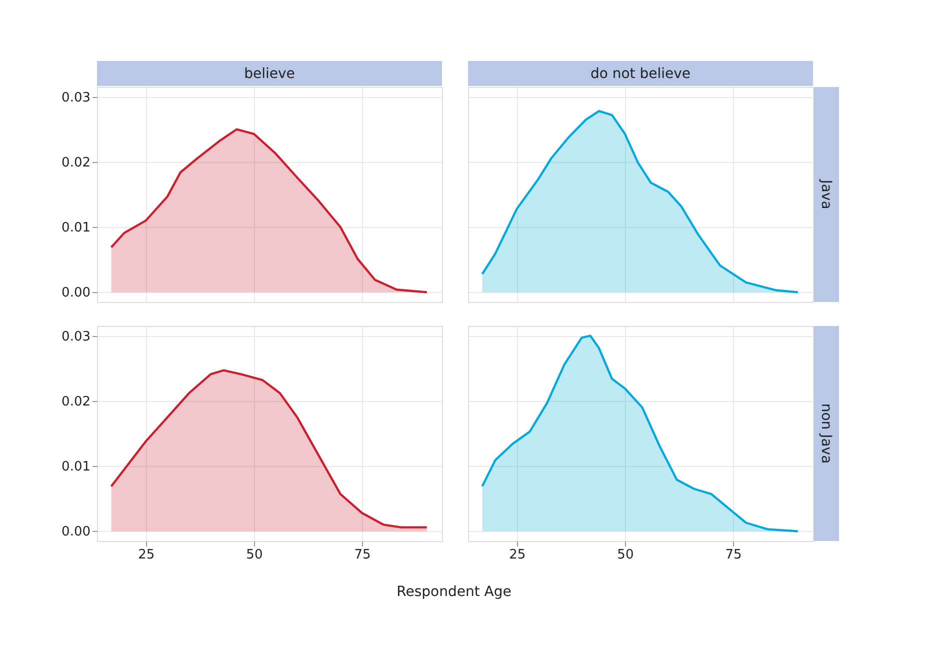  What do you see at coordinates (826, 194) in the screenshot?
I see `y2-axis-title: Java` at bounding box center [826, 194].